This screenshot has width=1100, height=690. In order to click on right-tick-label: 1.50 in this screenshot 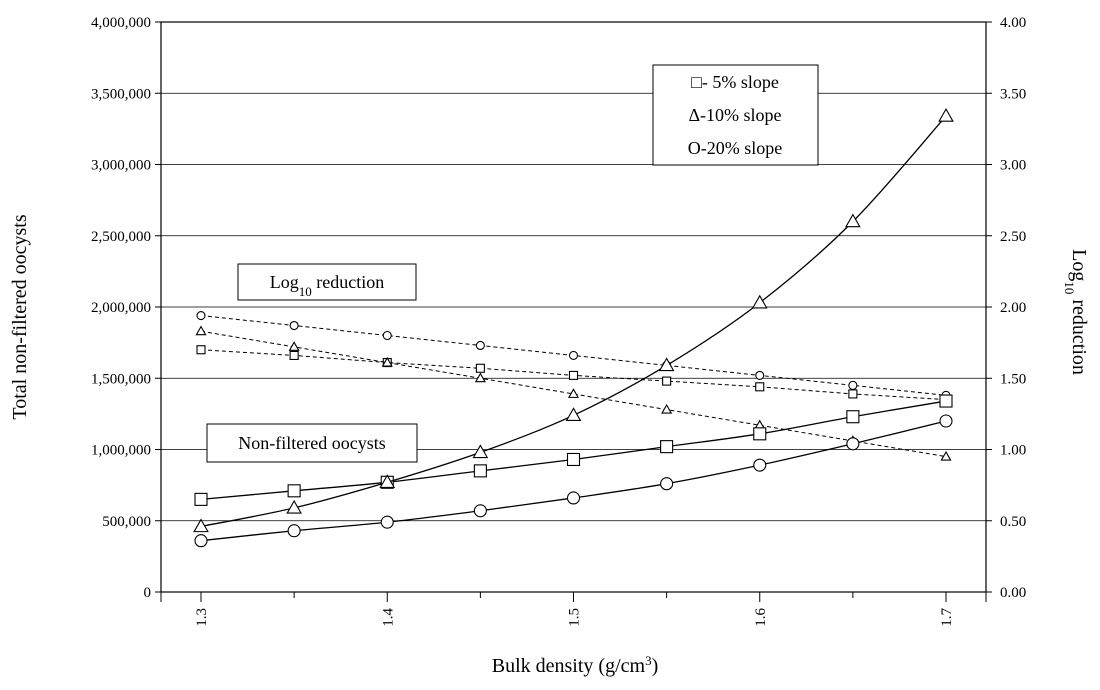, I will do `click(1013, 379)`.